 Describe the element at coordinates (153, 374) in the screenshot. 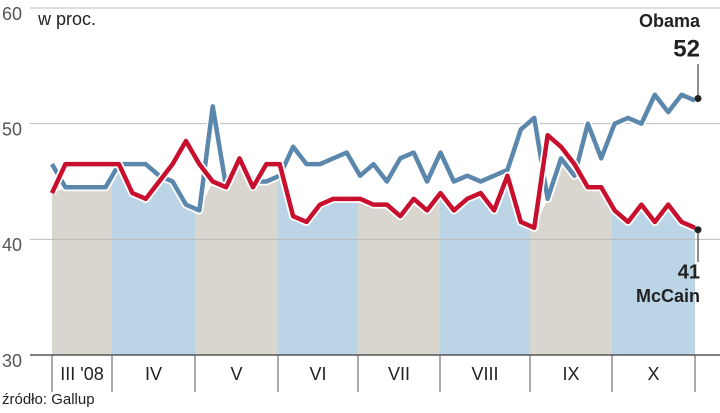

I see `x-band-label: IV` at that location.